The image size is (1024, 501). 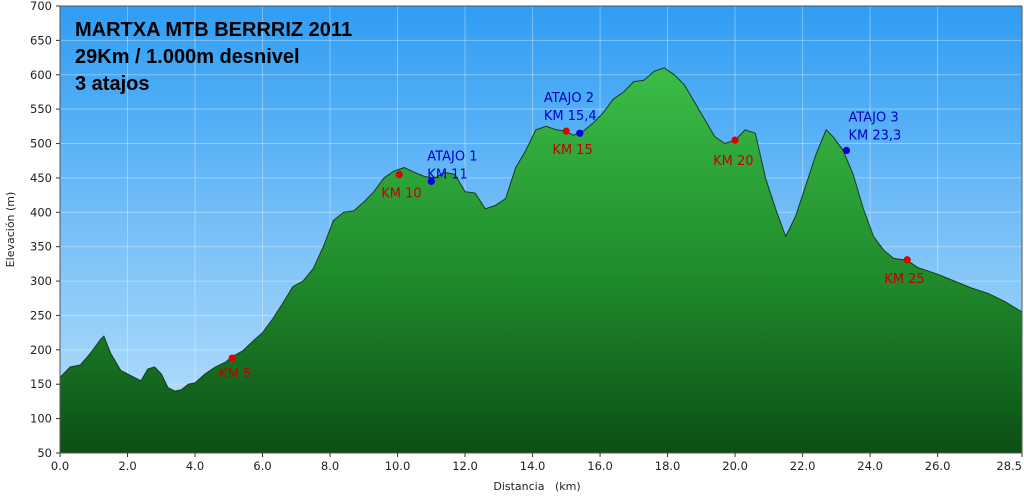 I want to click on shortcut-label: KM 23,3, so click(x=874, y=135).